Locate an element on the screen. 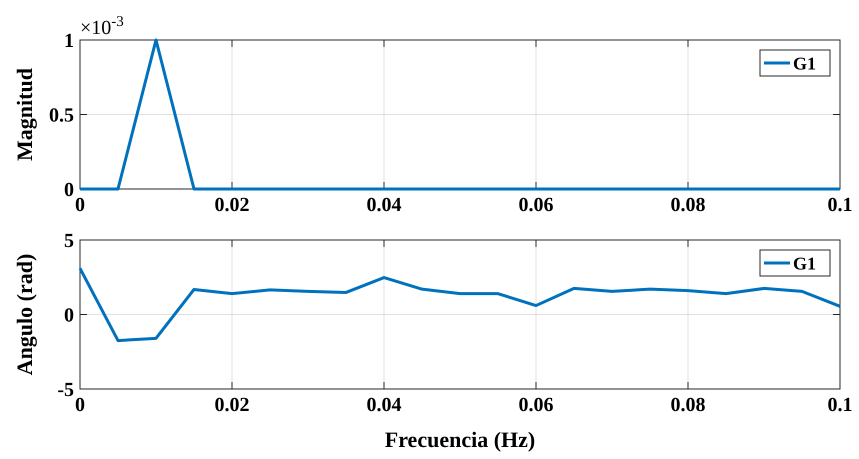  y-tick-label: 5 is located at coordinates (69, 241).